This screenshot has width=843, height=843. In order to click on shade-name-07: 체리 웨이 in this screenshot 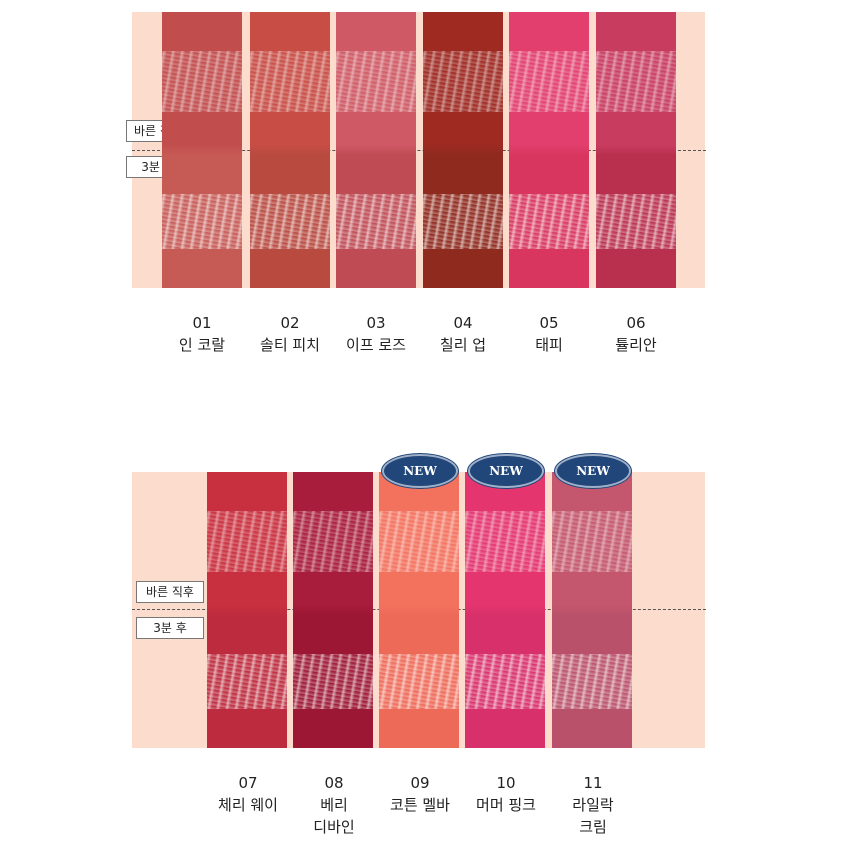, I will do `click(248, 805)`.